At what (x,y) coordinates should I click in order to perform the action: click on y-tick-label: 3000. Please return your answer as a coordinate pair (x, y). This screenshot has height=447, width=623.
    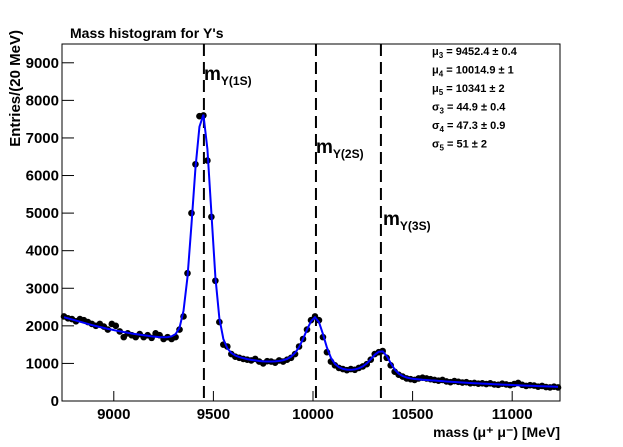
    Looking at the image, I should click on (42, 288).